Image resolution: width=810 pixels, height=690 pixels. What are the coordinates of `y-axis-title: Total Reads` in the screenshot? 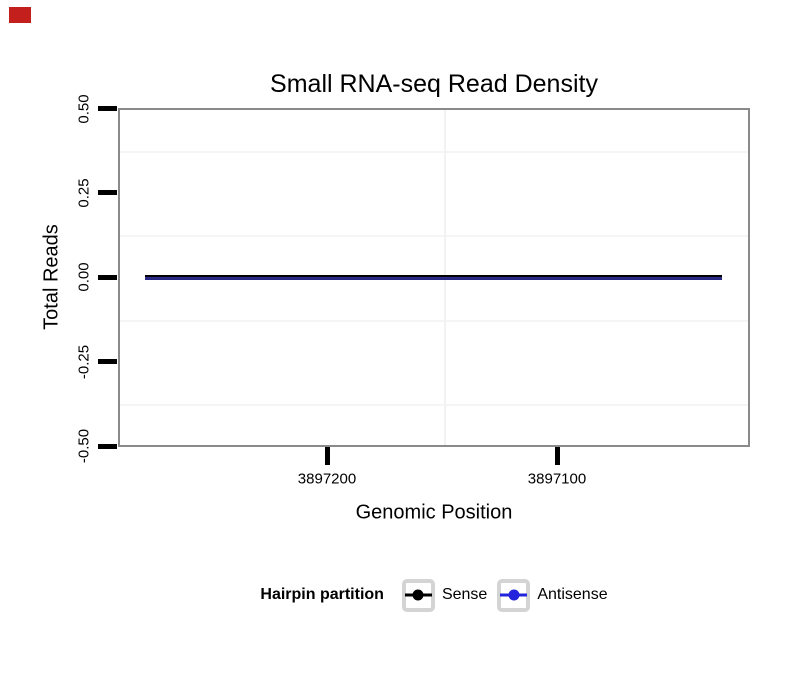 It's located at (51, 277).